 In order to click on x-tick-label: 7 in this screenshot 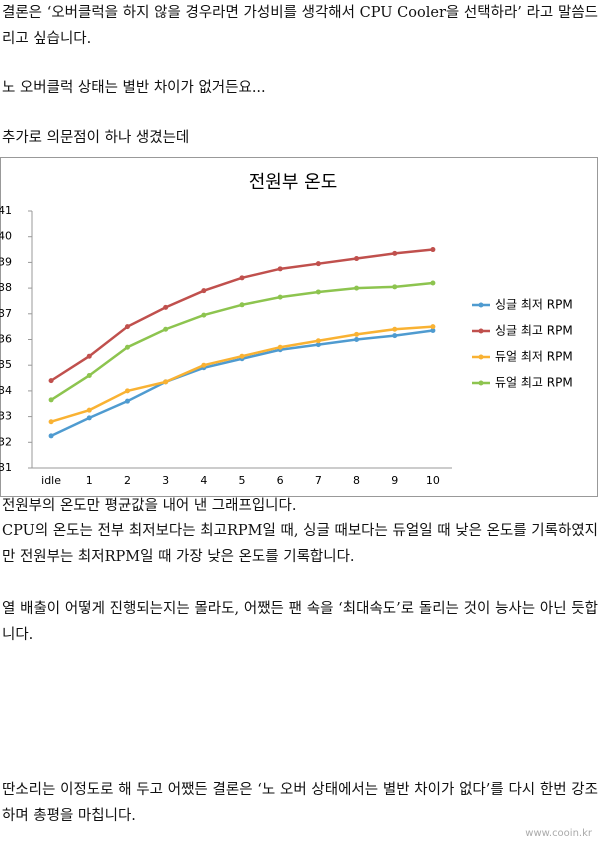, I will do `click(318, 480)`.